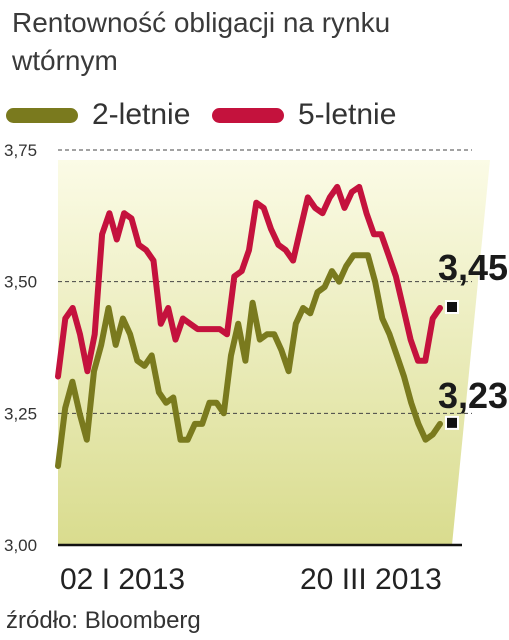  What do you see at coordinates (20, 545) in the screenshot?
I see `y-tick-label: 3,00` at bounding box center [20, 545].